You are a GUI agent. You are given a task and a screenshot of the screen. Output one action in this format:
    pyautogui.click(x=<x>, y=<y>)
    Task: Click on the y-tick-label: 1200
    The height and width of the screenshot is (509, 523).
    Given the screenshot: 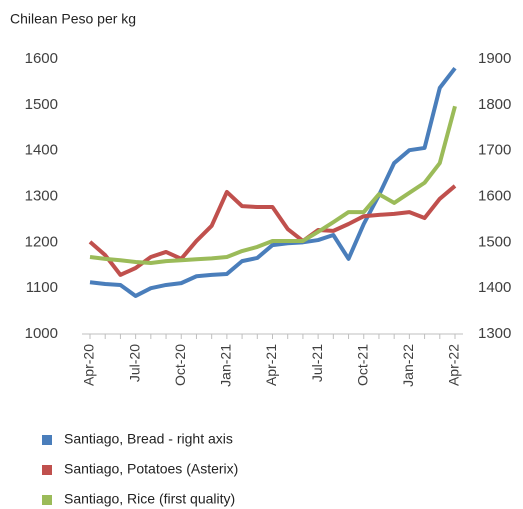 What is the action you would take?
    pyautogui.click(x=41, y=241)
    